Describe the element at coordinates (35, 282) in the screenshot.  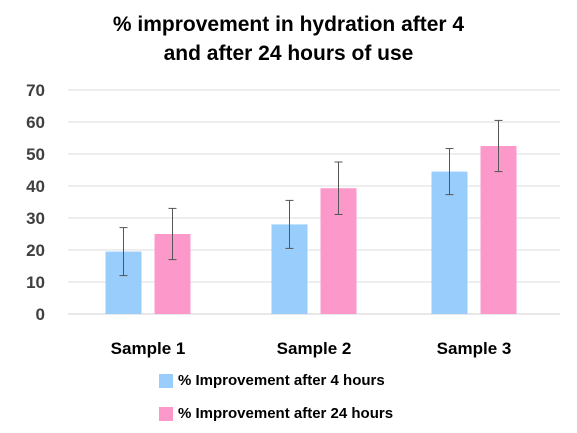
I see `y-tick-label: 10` at that location.